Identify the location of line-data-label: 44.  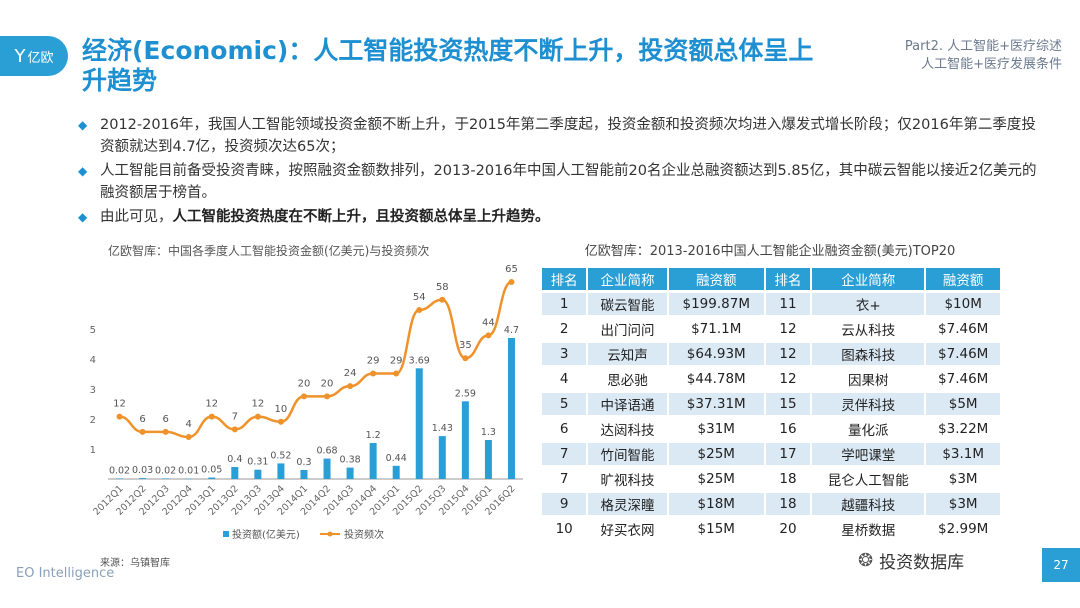
(488, 322).